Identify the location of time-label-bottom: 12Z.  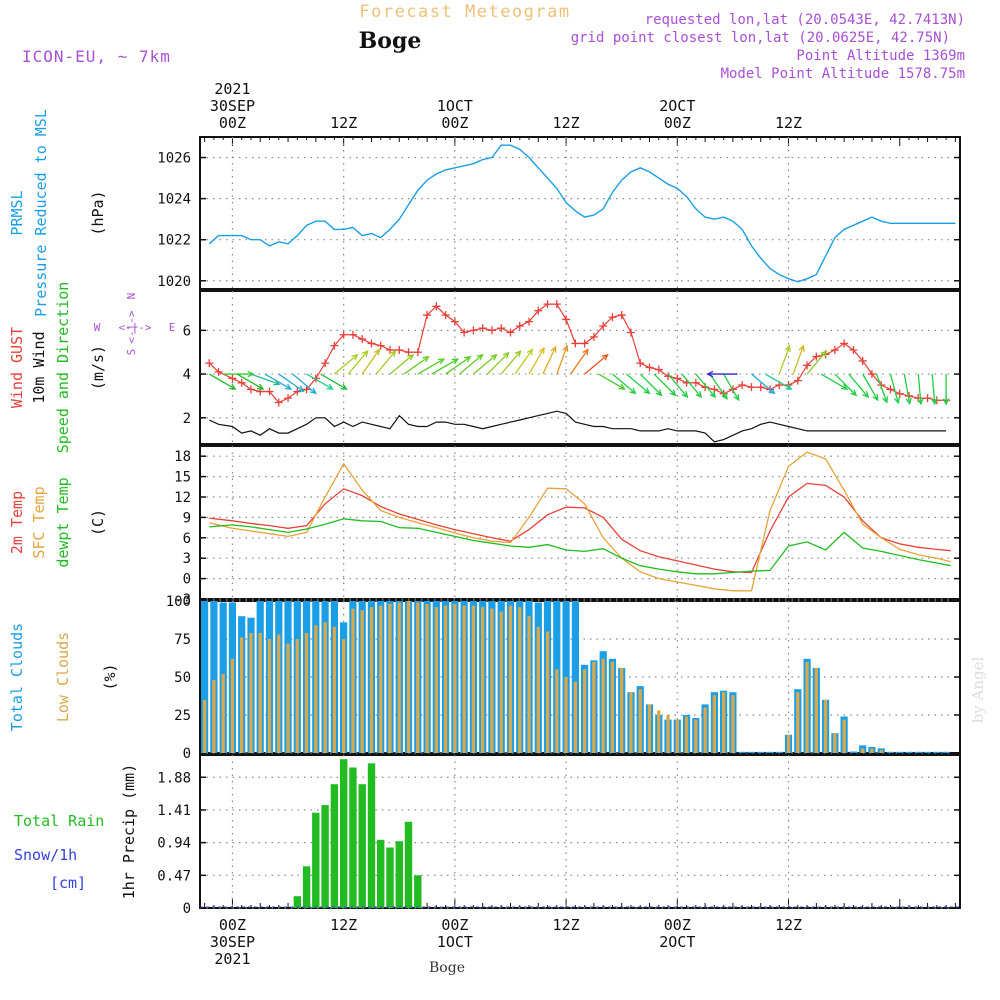
(566, 925).